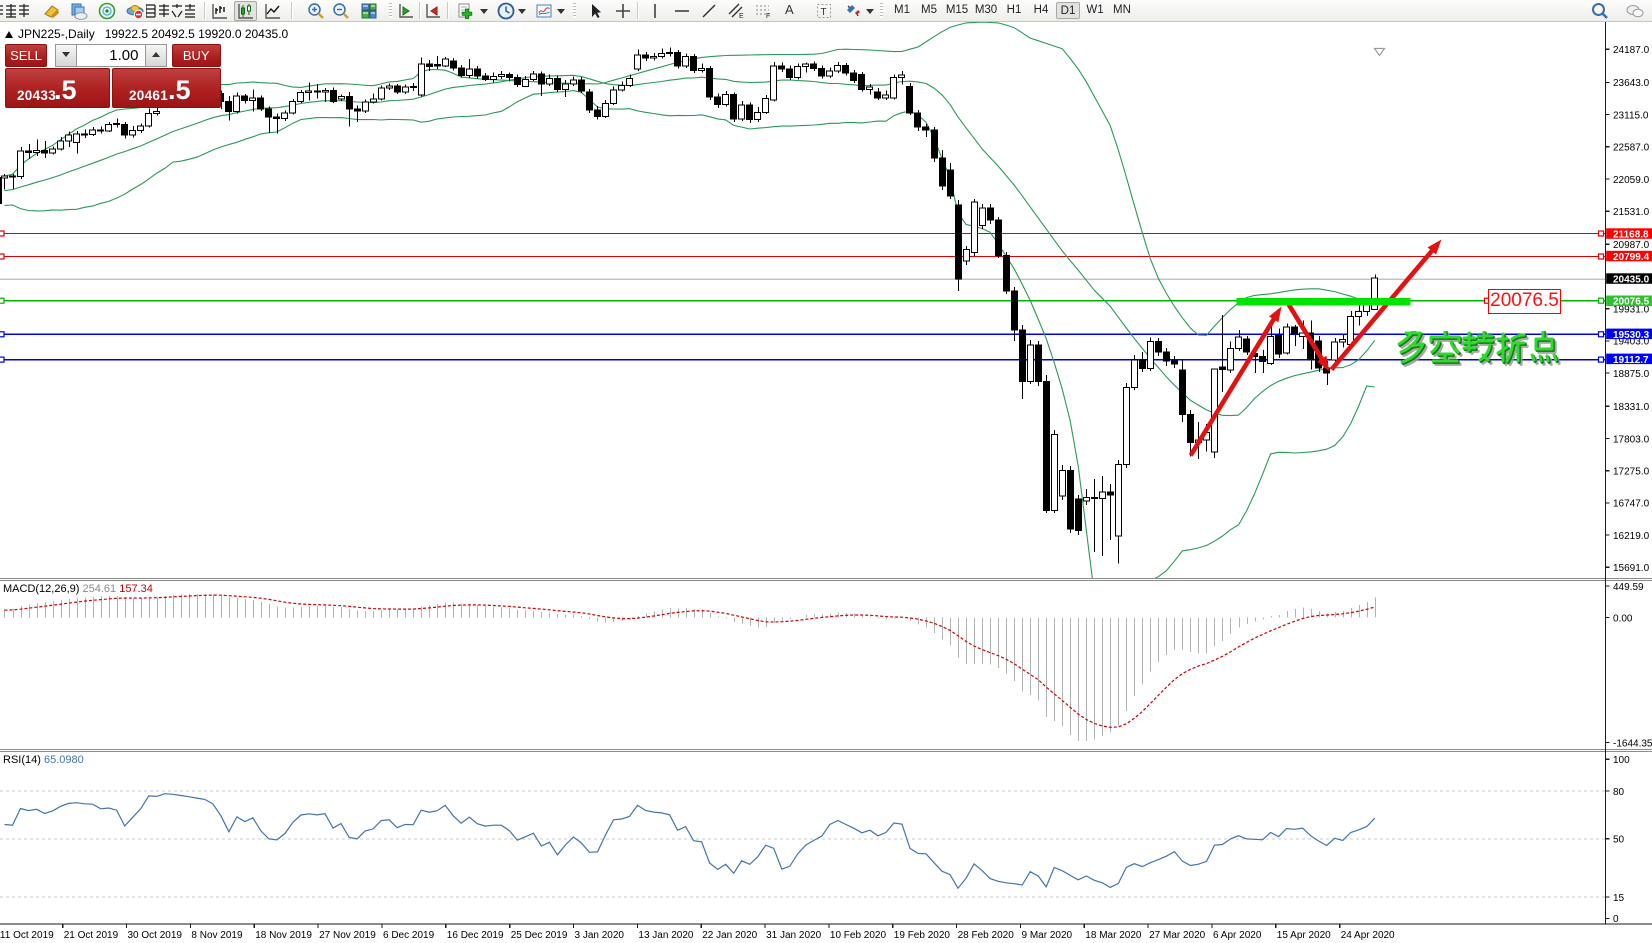 The image size is (1652, 943). Describe the element at coordinates (1628, 587) in the screenshot. I see `svg-text: 449.59` at that location.